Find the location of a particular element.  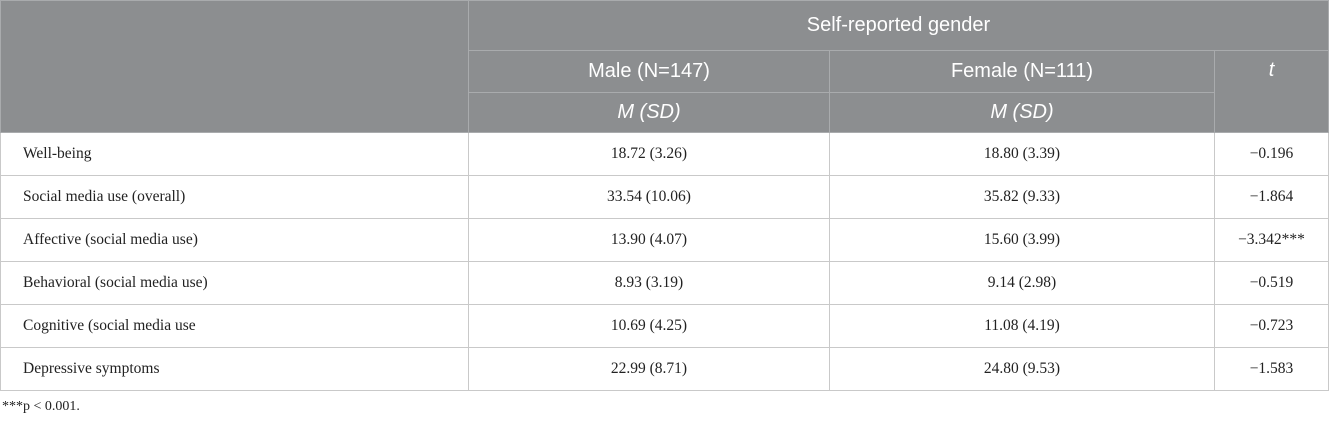

table-cell: 18.80 (3.39) is located at coordinates (1022, 154).